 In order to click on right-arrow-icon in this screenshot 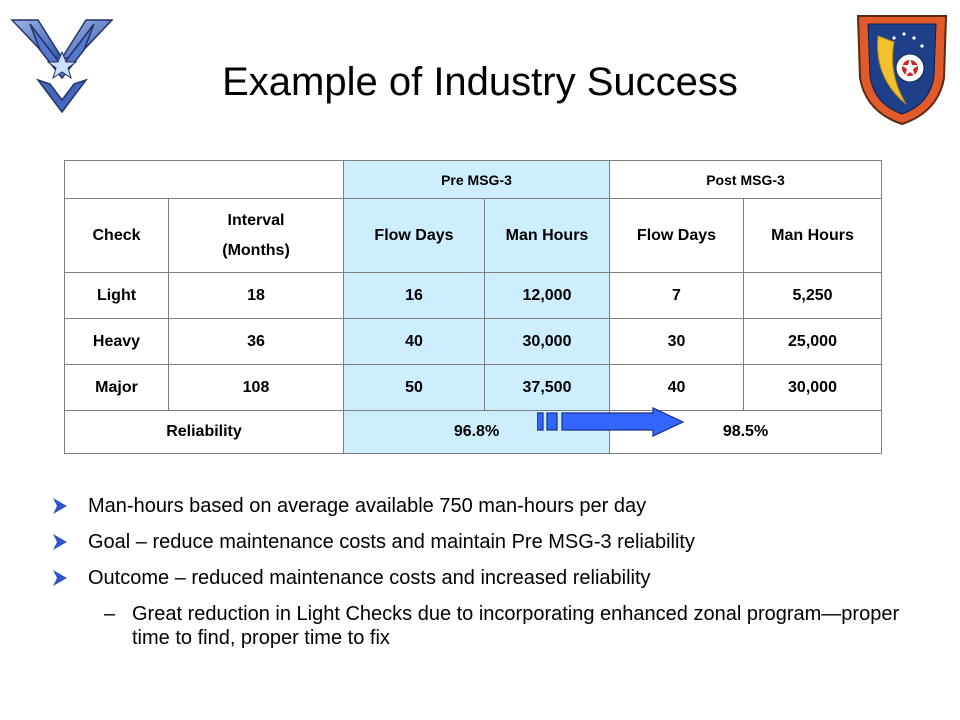, I will do `click(611, 422)`.